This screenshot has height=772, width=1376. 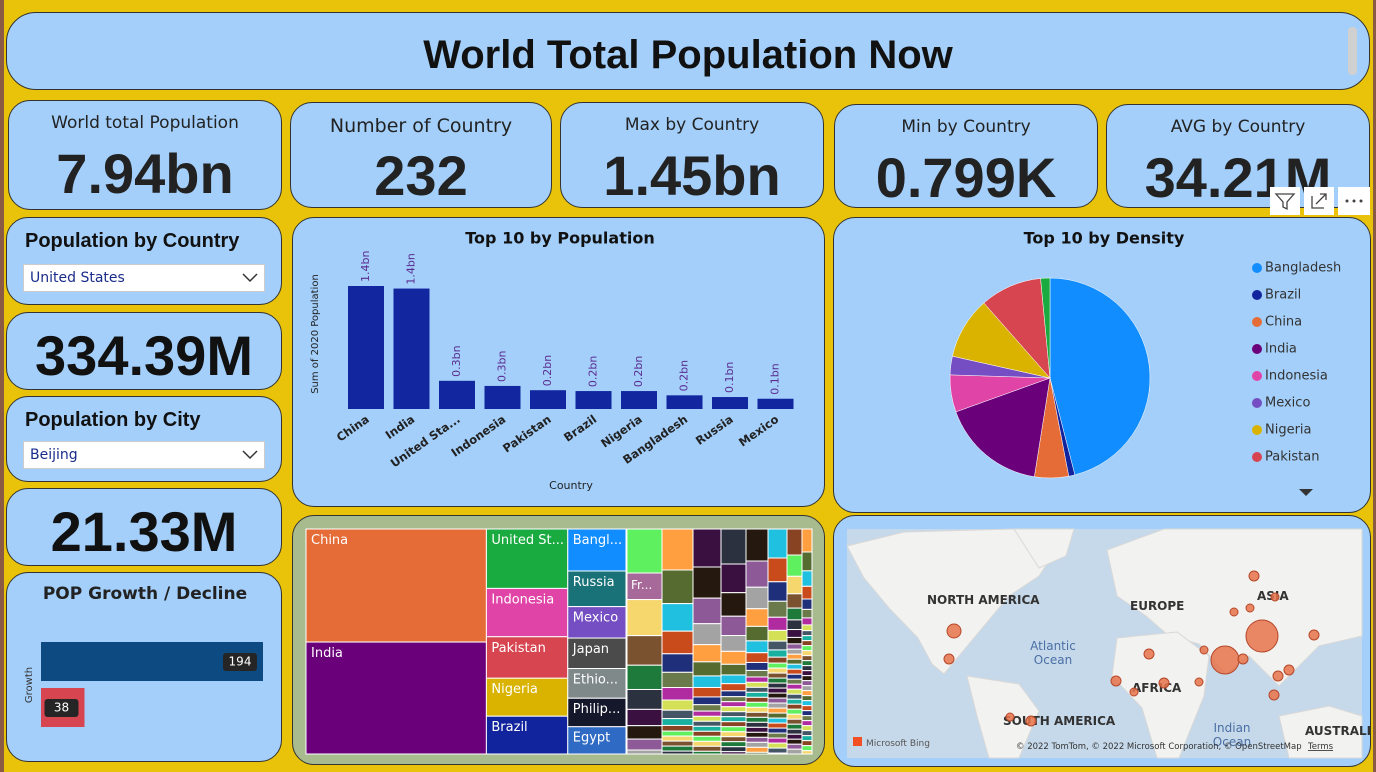 I want to click on dropdown: Beijing, so click(x=144, y=455).